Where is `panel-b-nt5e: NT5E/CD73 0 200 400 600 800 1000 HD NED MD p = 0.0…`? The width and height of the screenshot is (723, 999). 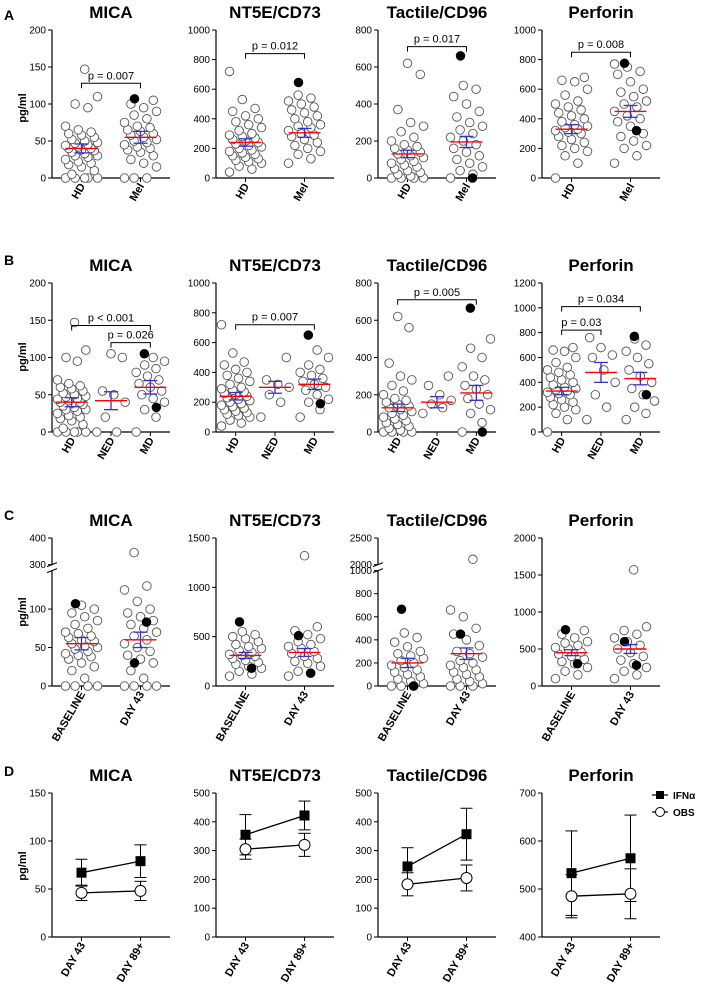
panel-b-nt5e: NT5E/CD73 0 200 400 600 800 1000 HD NED MD p = 0.0… is located at coordinates (261, 359).